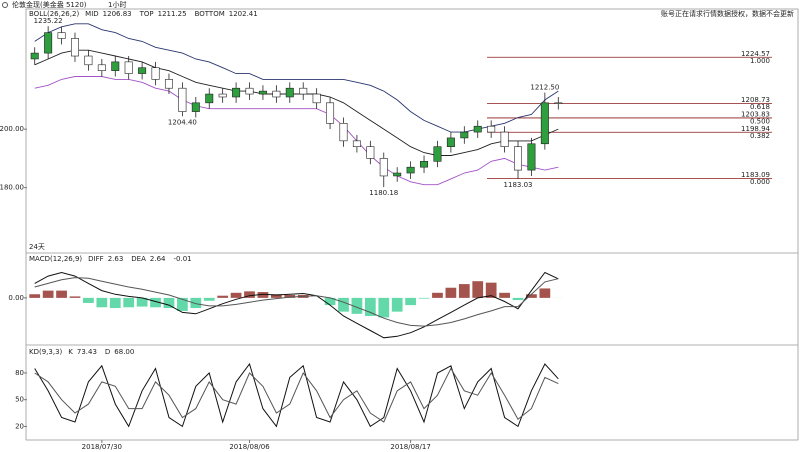 This screenshot has height=452, width=800. I want to click on indicator-name: MACD(12,26,9), so click(55, 259).